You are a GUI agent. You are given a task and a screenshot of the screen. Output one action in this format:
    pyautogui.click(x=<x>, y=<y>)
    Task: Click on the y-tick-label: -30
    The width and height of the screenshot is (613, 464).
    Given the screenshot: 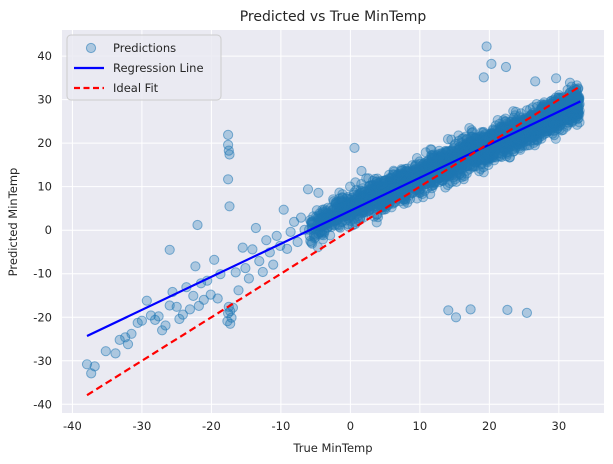 What is the action you would take?
    pyautogui.click(x=42, y=361)
    